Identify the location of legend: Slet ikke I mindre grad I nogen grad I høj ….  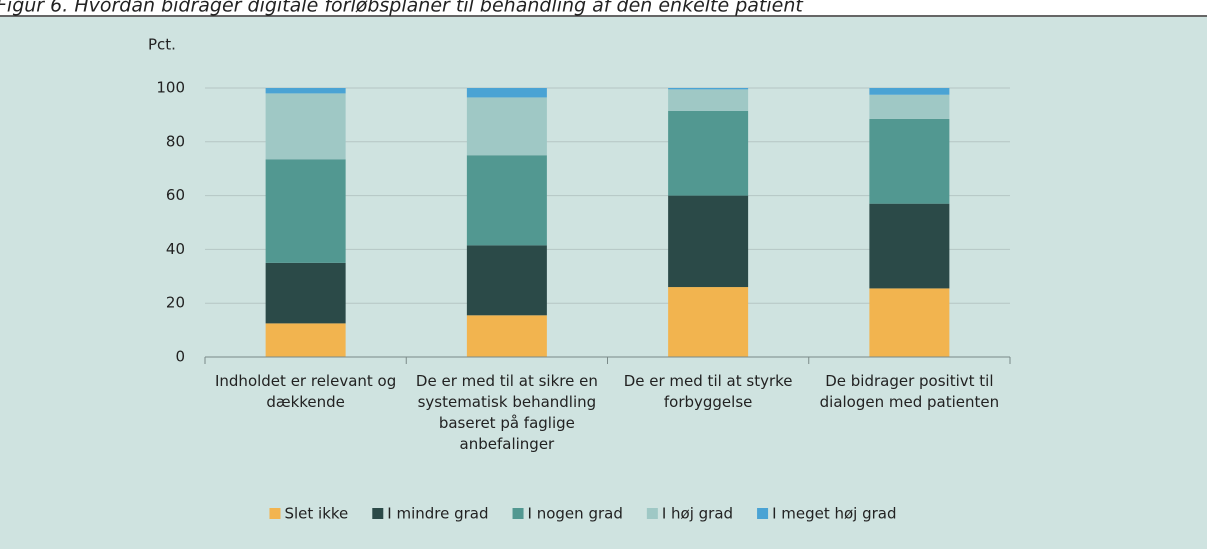
(583, 514).